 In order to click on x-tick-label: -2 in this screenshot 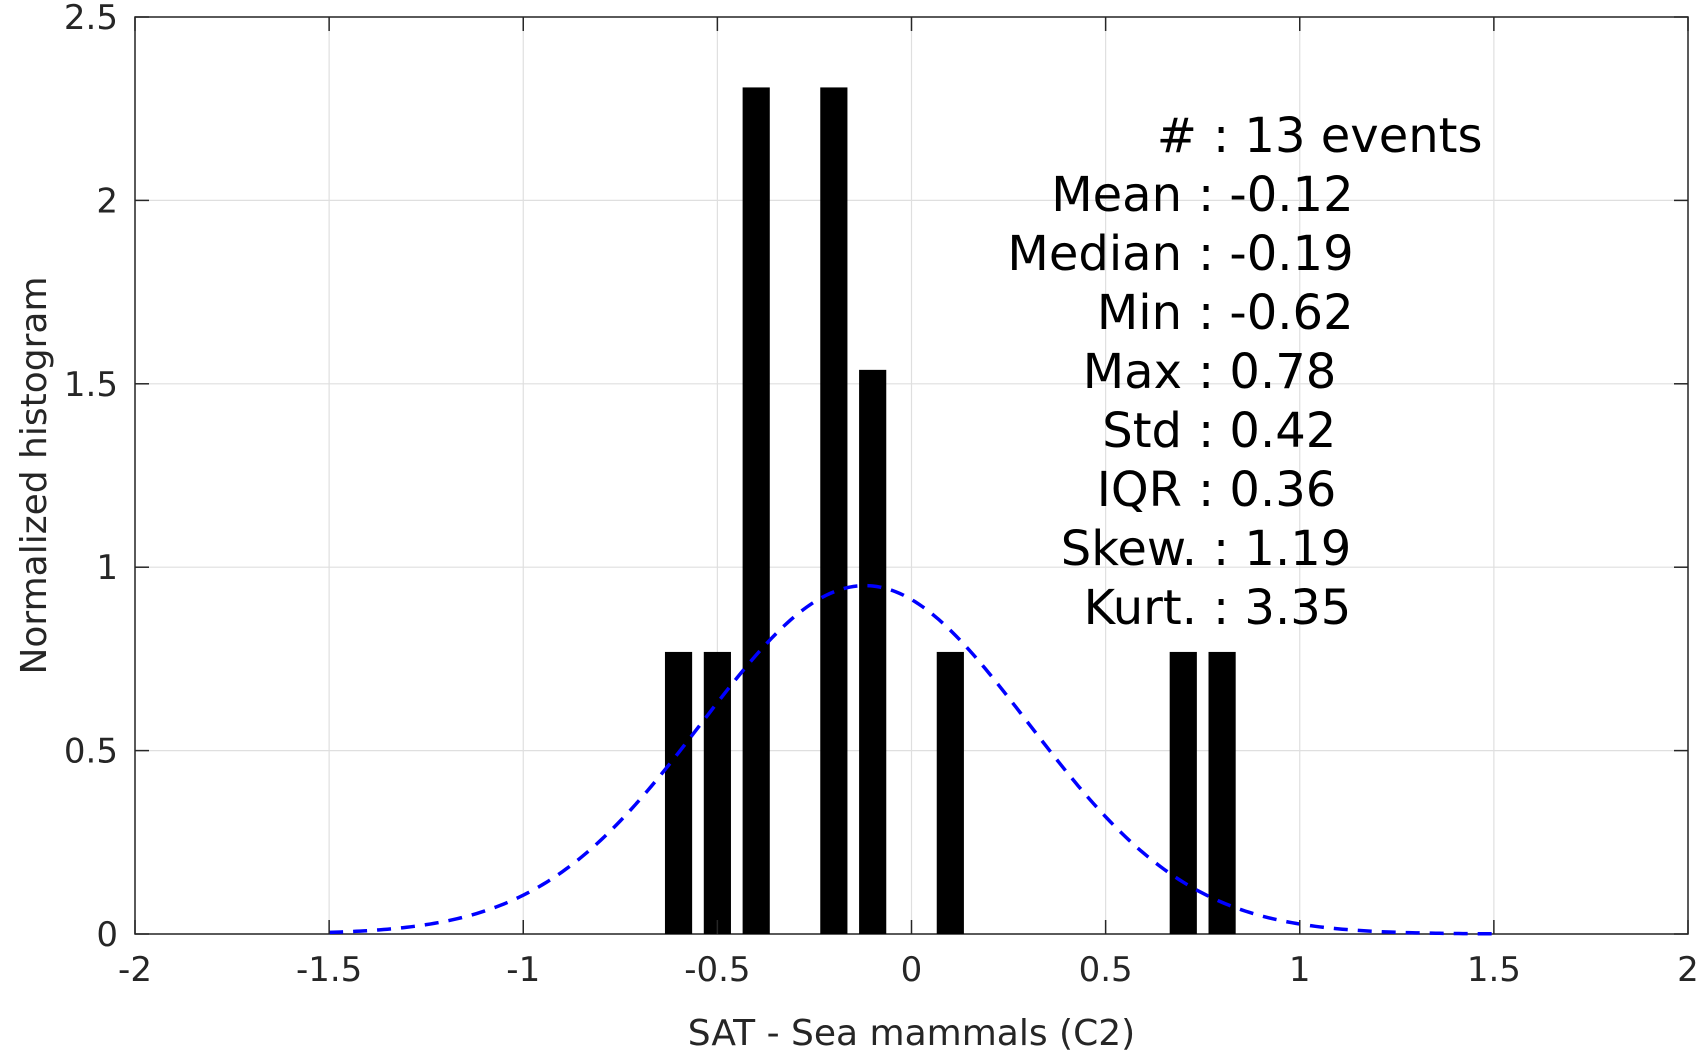, I will do `click(135, 970)`.